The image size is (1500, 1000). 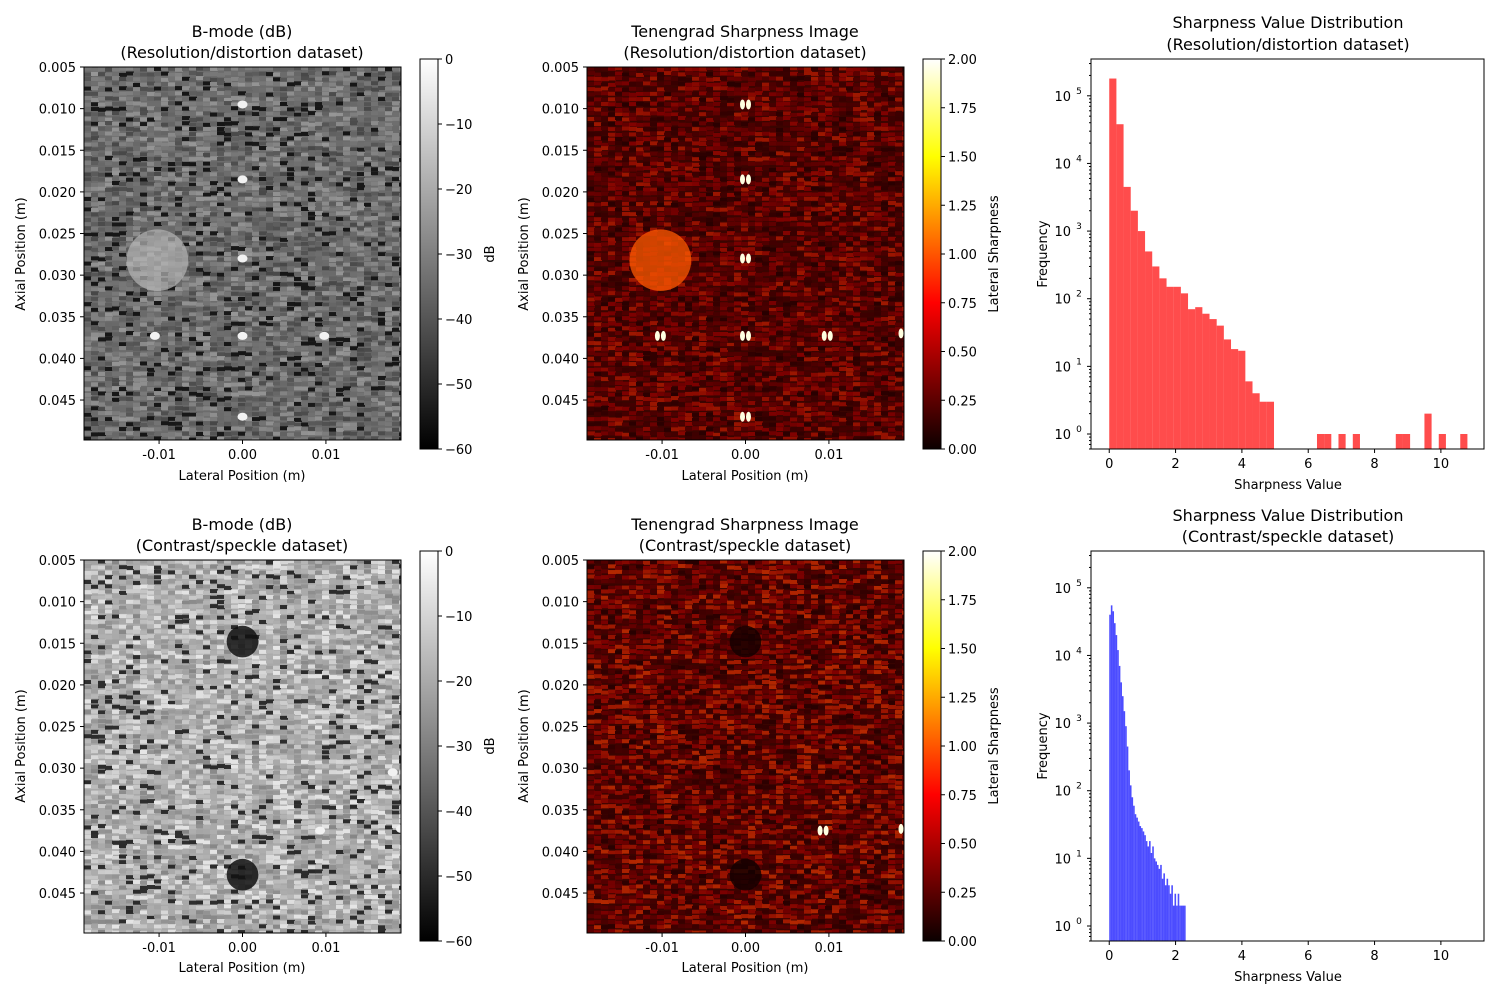 What do you see at coordinates (449, 60) in the screenshot?
I see `colorbar-tick-label: 0` at bounding box center [449, 60].